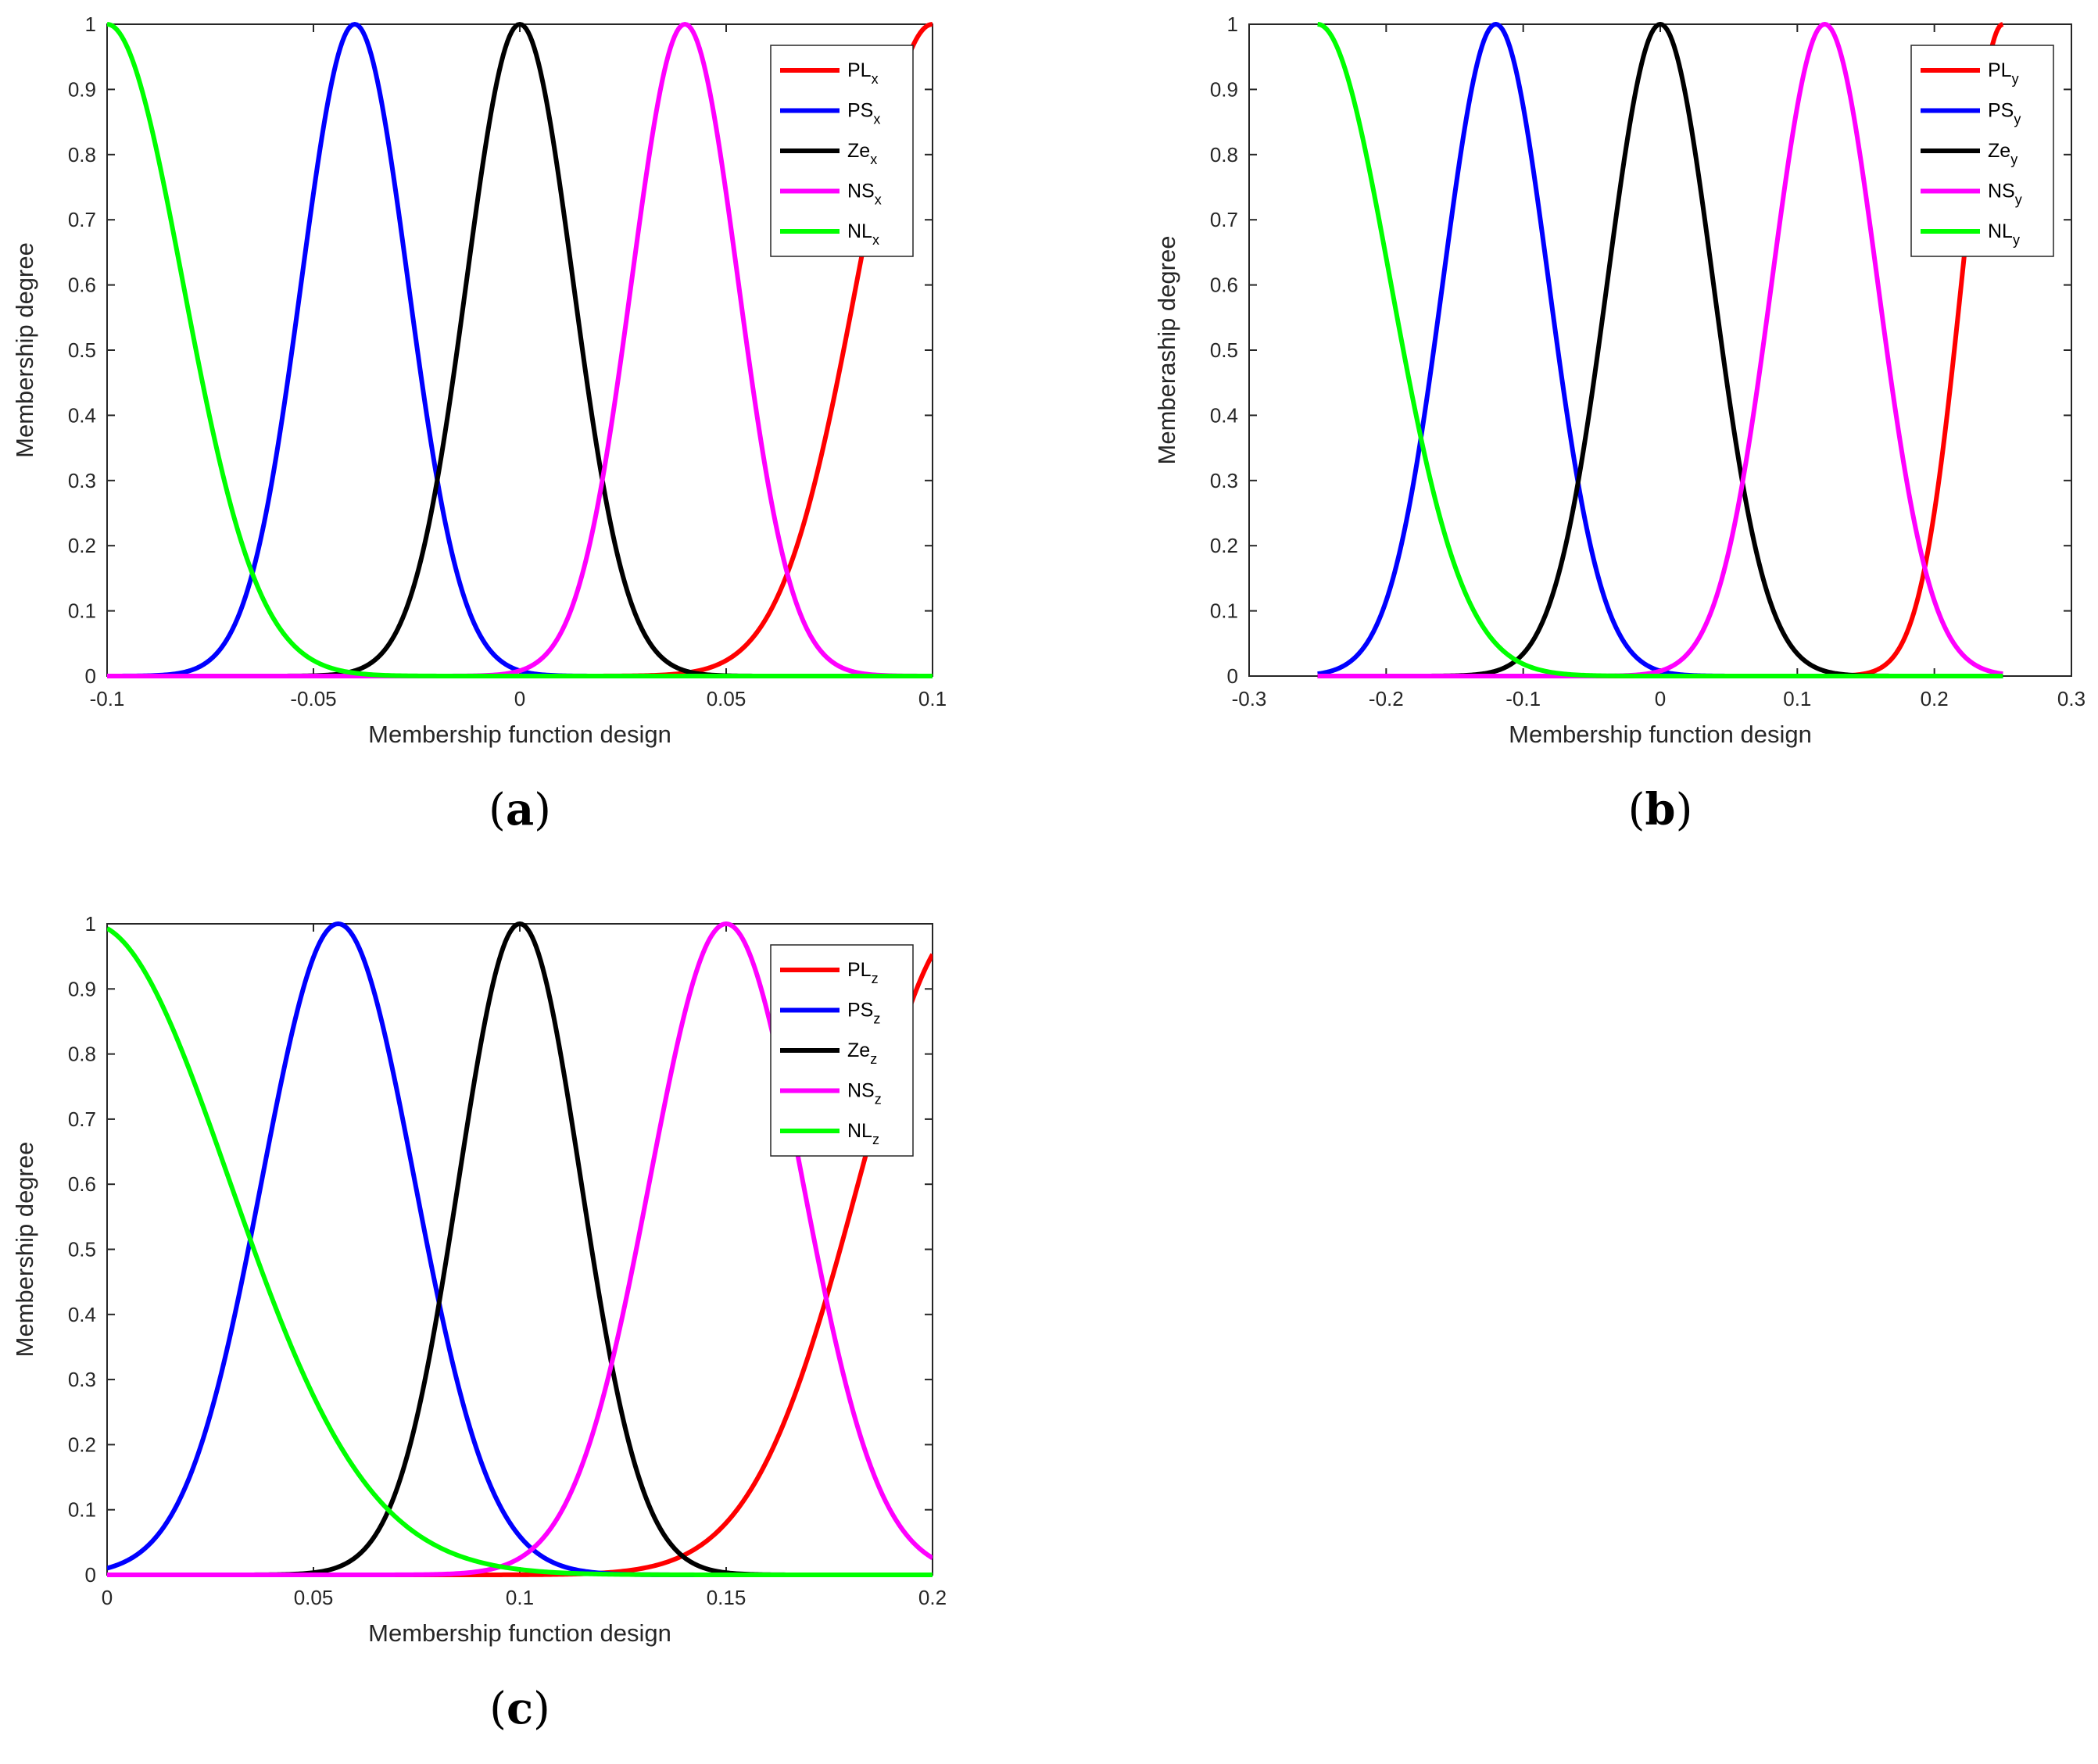  What do you see at coordinates (520, 1251) in the screenshot?
I see `series-line-nl-z` at bounding box center [520, 1251].